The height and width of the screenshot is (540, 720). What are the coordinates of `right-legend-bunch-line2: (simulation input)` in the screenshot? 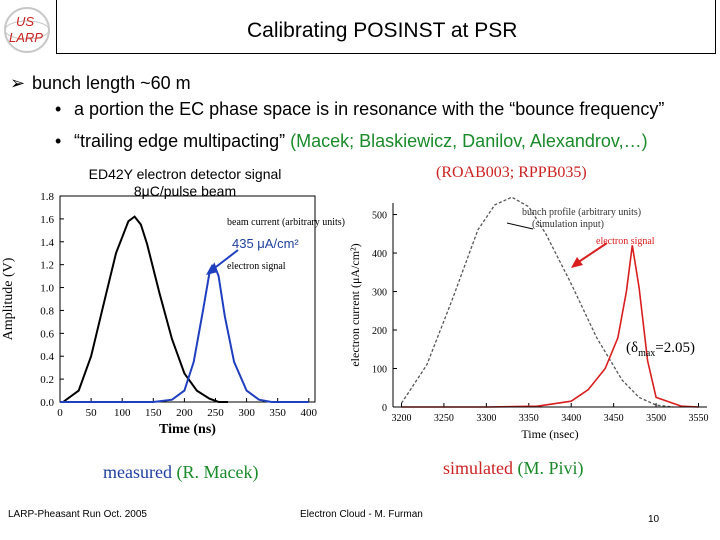 It's located at (568, 224).